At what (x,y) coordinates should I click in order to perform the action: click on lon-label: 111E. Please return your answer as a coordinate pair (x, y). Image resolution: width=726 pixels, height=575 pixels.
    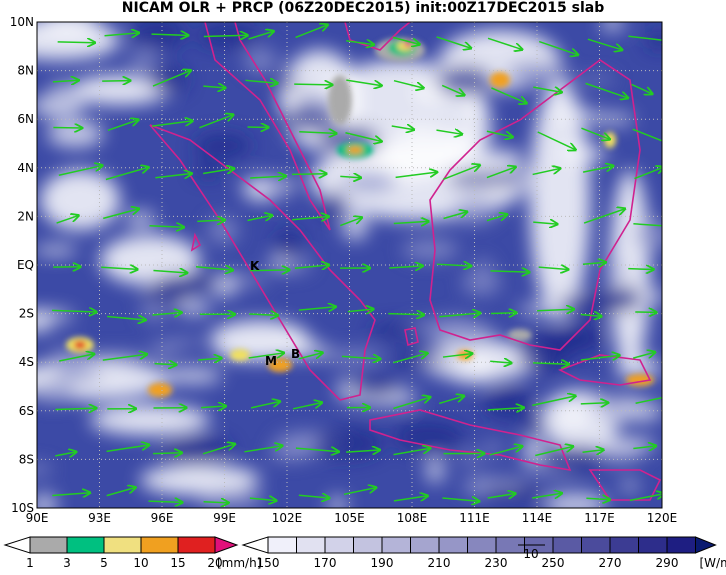
    Looking at the image, I should click on (474, 518).